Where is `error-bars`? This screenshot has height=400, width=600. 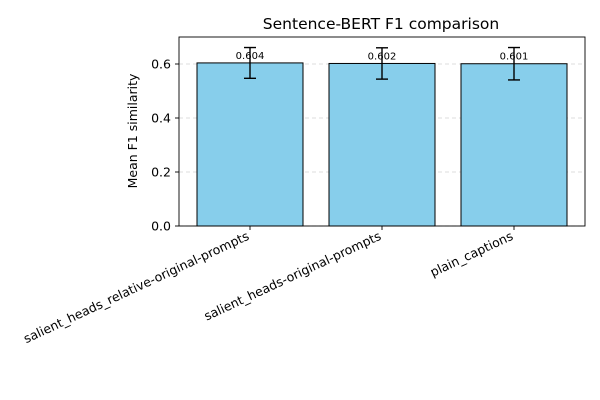 error-bars is located at coordinates (382, 63).